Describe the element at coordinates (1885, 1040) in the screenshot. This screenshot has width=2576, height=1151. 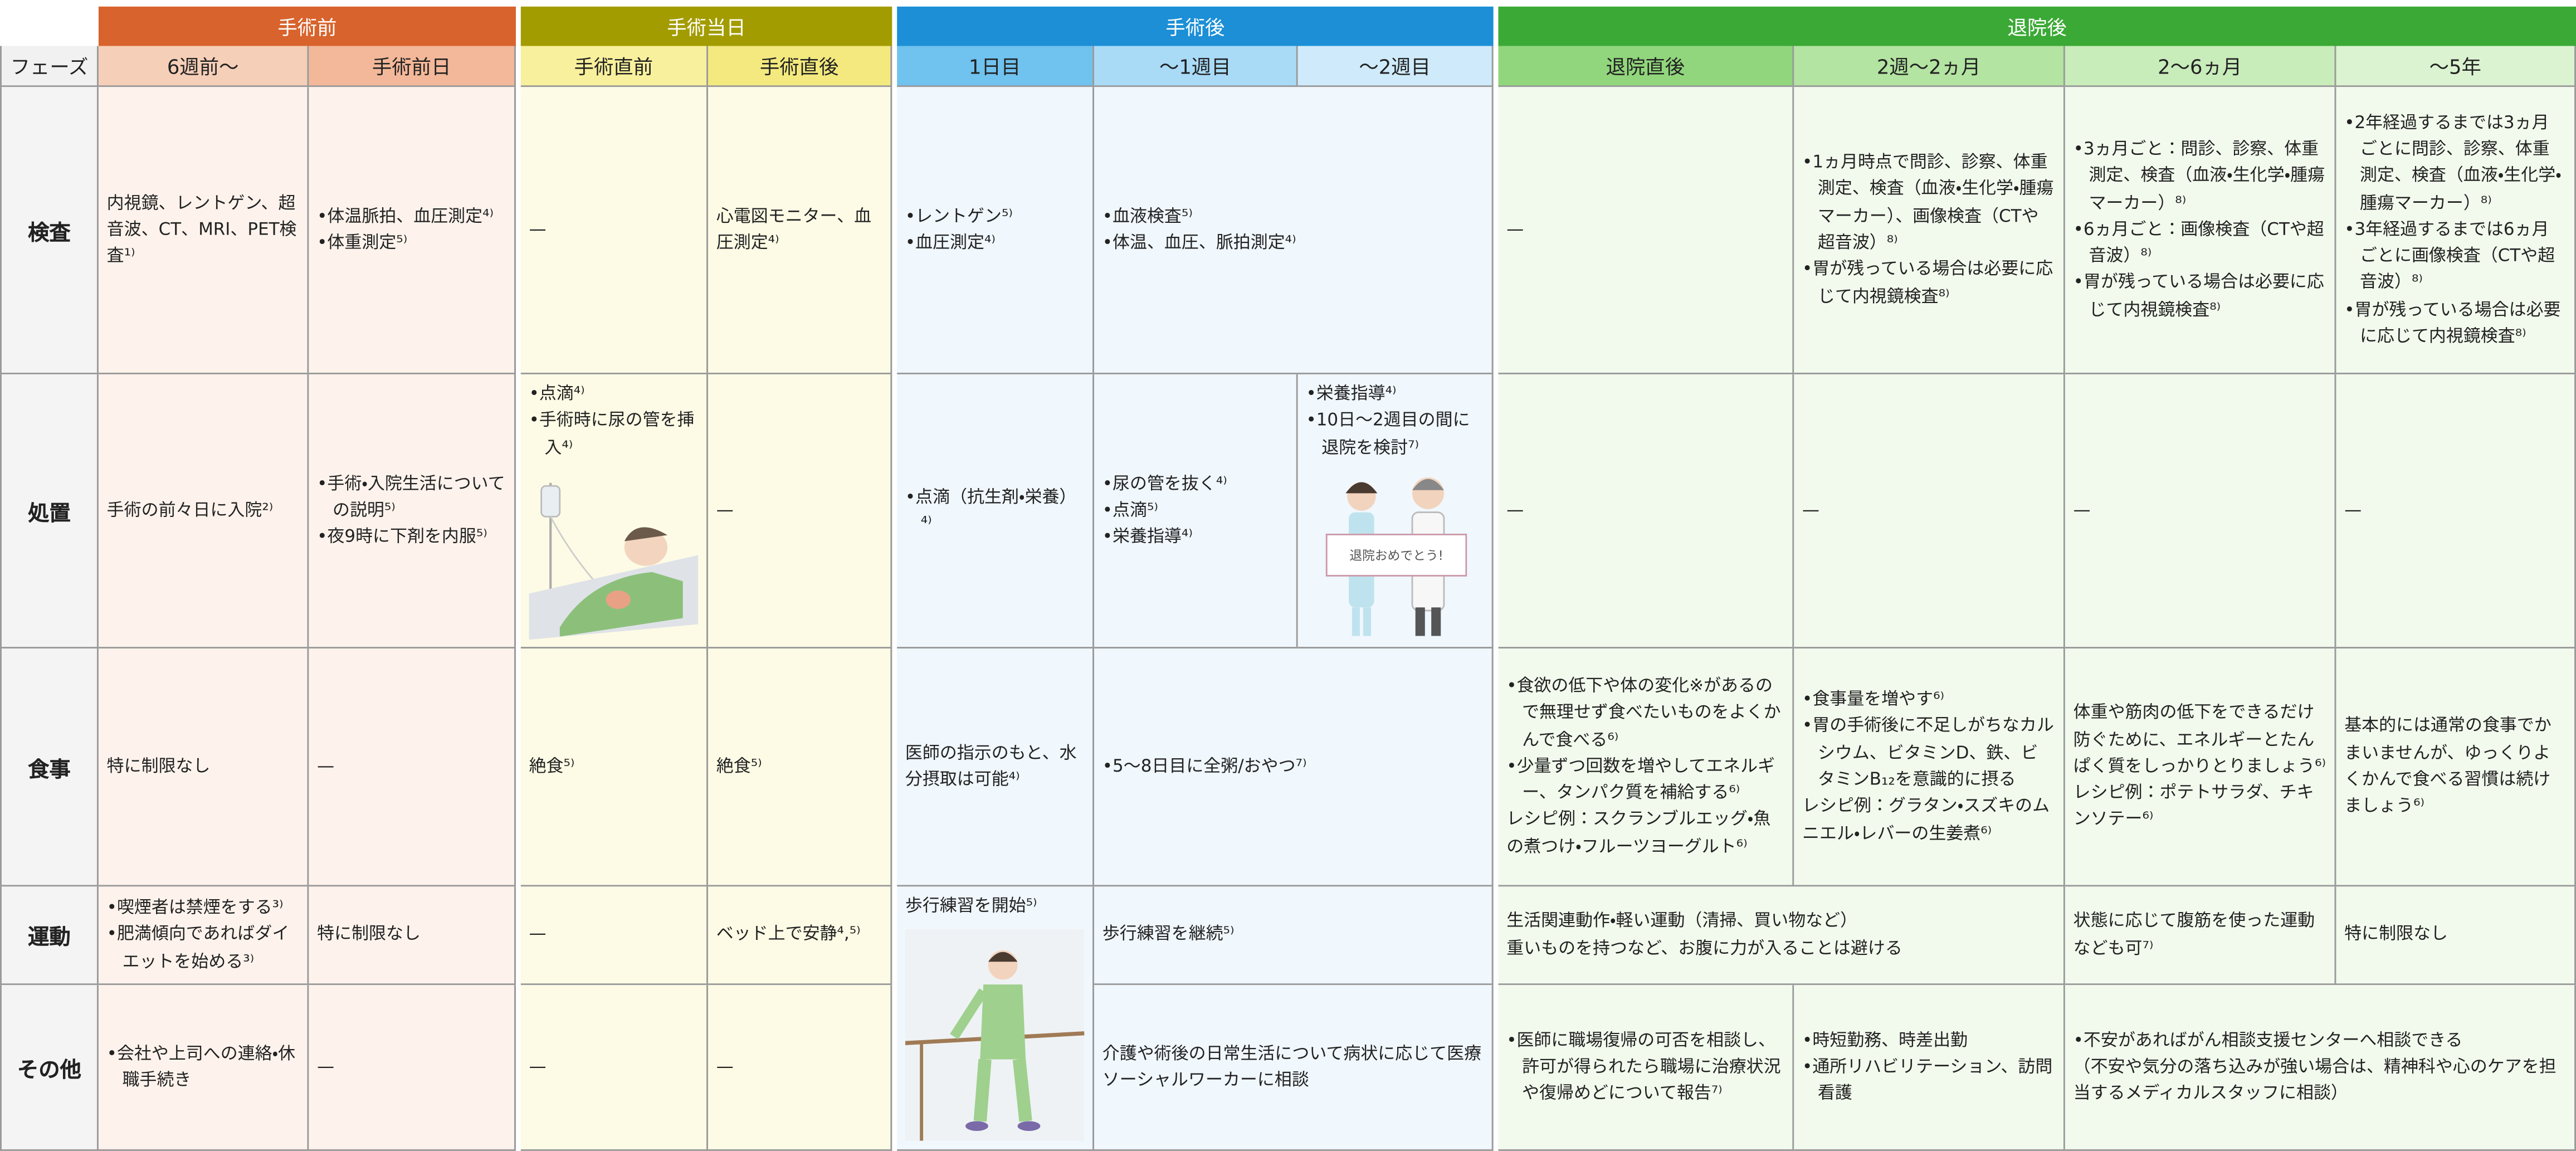
I see `cell-text: •時短勤務、時差出勤` at that location.